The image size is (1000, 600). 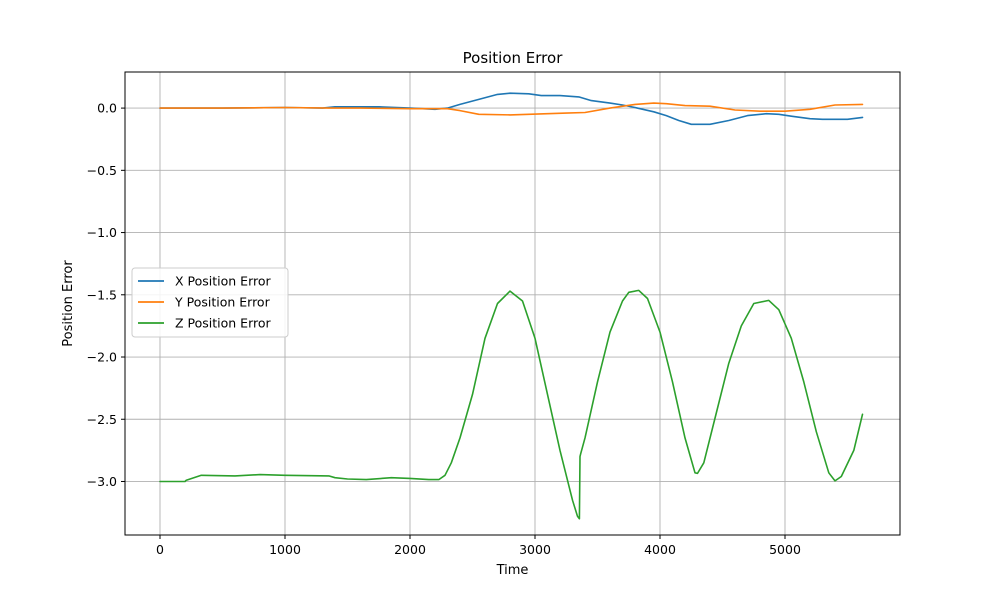 What do you see at coordinates (535, 549) in the screenshot?
I see `x-tick-label: 3000` at bounding box center [535, 549].